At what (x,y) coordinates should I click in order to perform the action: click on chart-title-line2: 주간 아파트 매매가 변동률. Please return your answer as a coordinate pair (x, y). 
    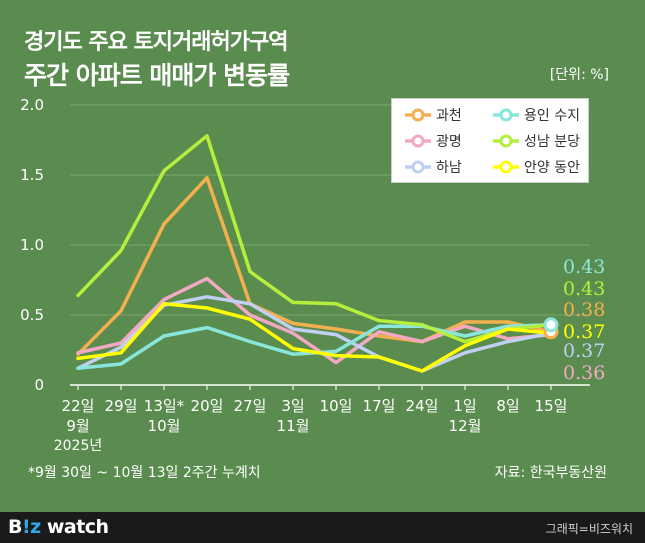
    Looking at the image, I should click on (157, 75).